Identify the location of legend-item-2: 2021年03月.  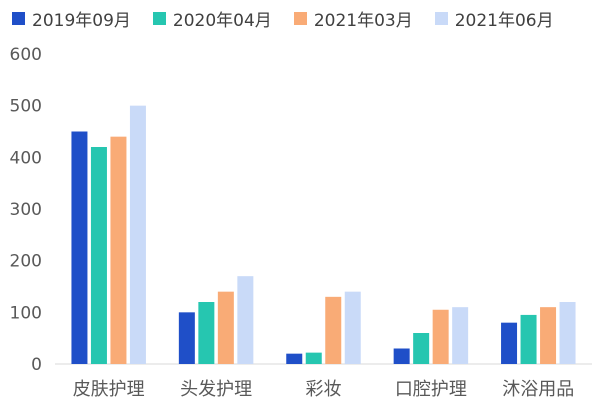
(353, 18).